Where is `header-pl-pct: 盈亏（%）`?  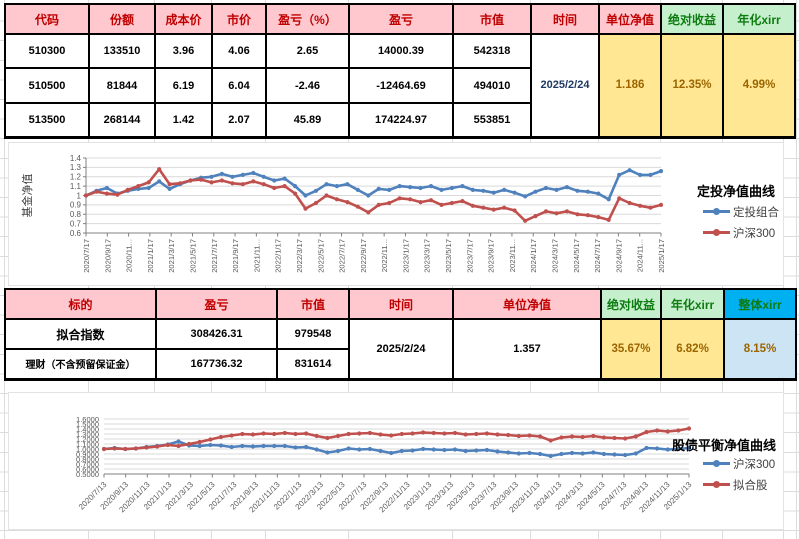 header-pl-pct: 盈亏（%） is located at coordinates (307, 19).